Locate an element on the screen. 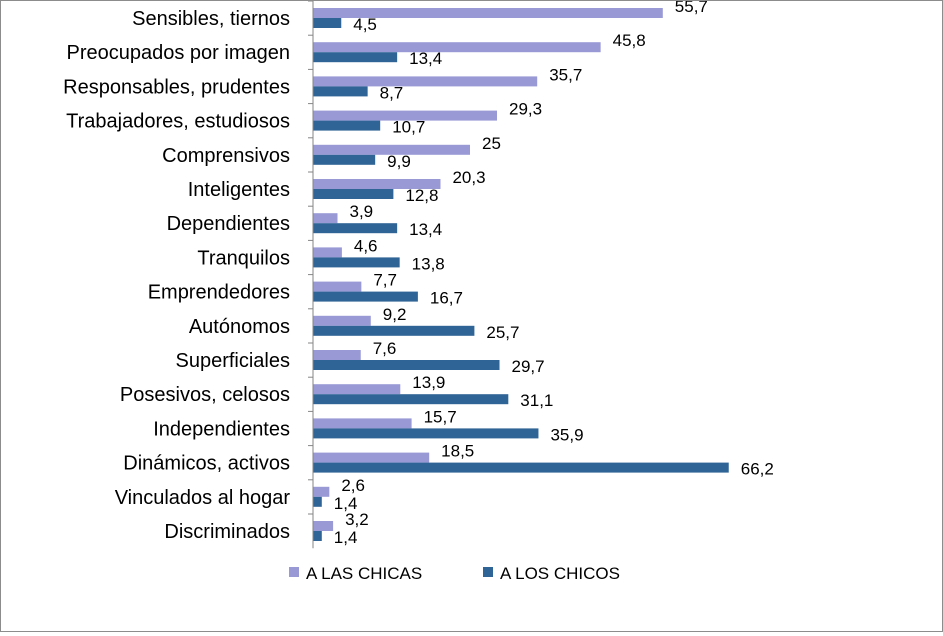 The width and height of the screenshot is (943, 636). value-label-chicas-tranquilos: 4,6 is located at coordinates (366, 245).